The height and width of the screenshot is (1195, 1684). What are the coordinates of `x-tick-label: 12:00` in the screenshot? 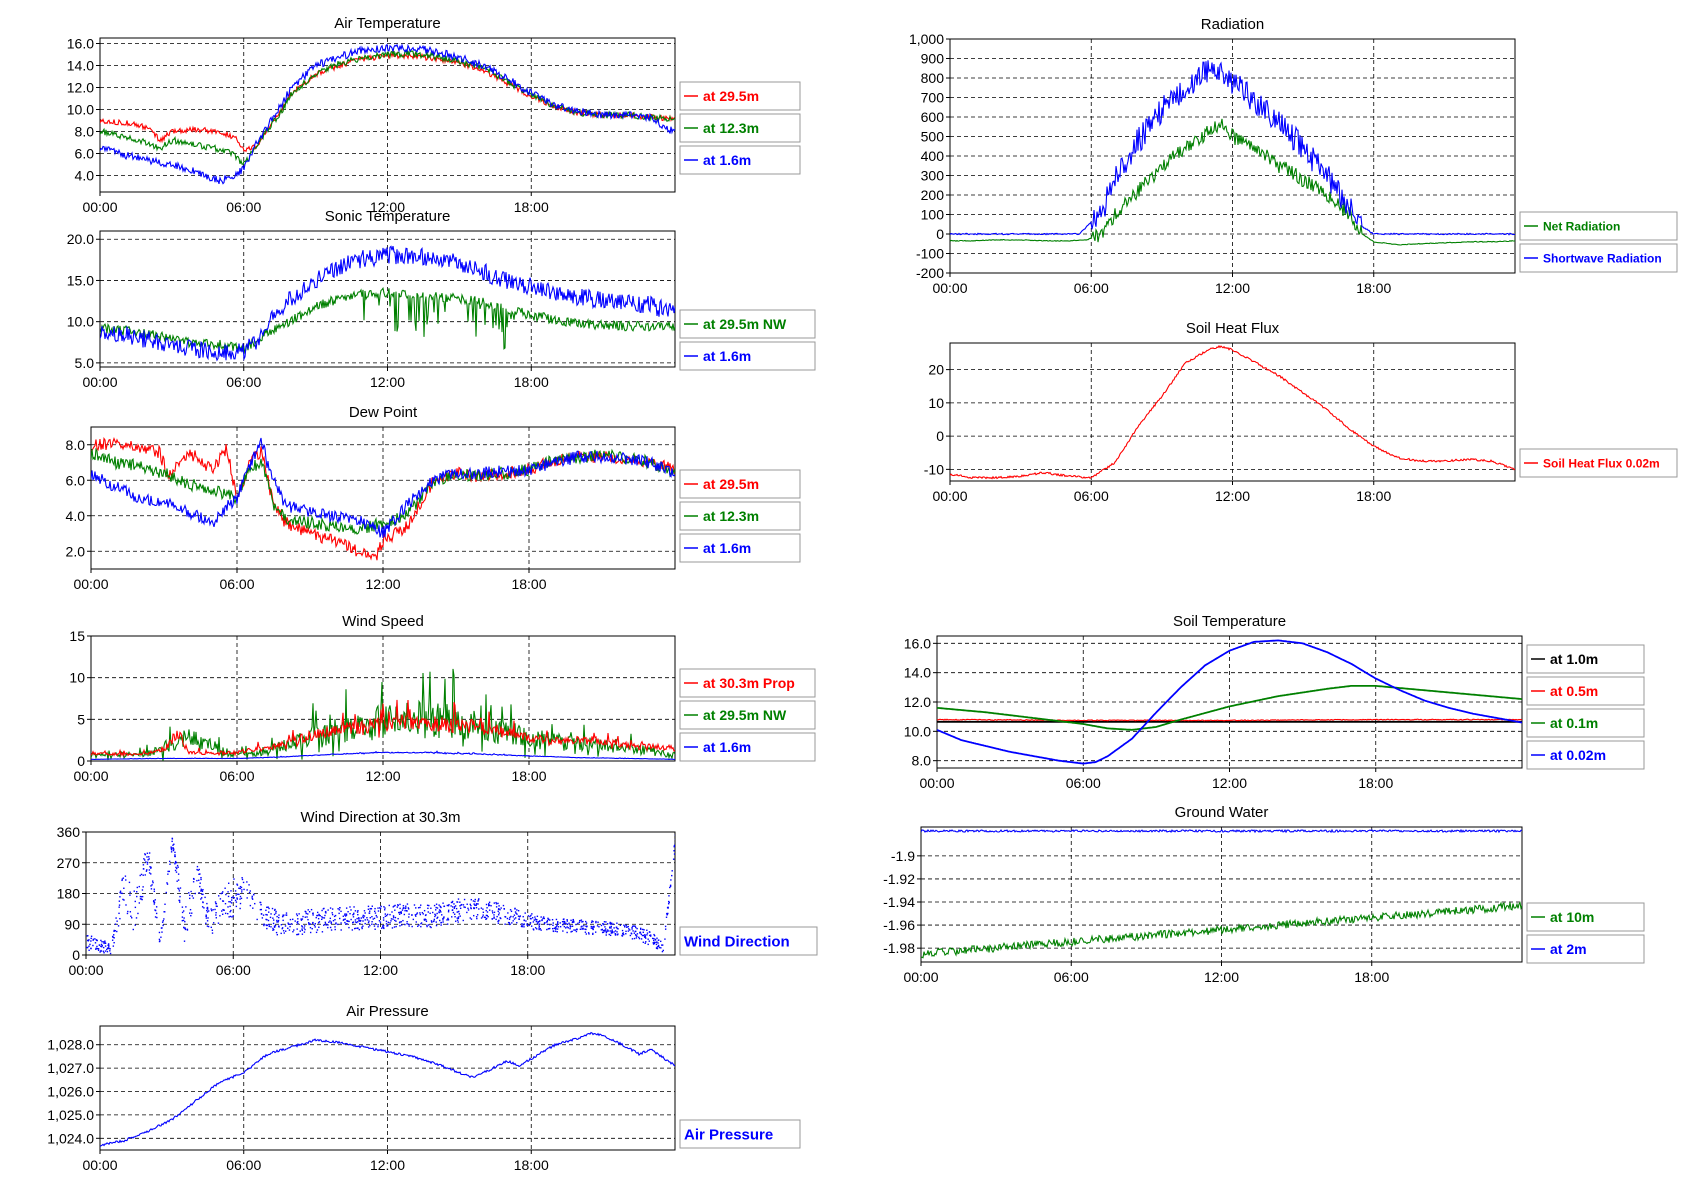 It's located at (380, 970).